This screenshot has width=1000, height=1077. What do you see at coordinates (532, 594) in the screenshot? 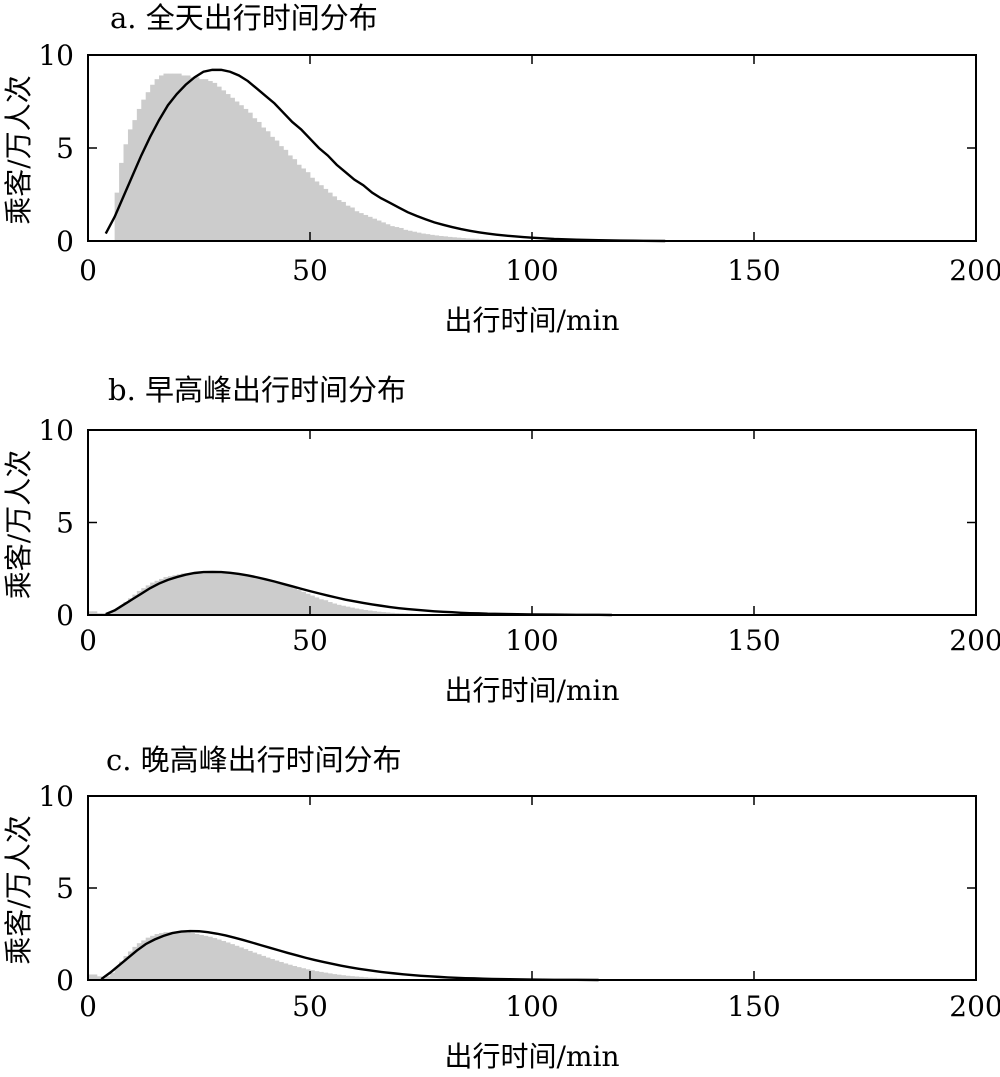
I see `histogram-bars` at bounding box center [532, 594].